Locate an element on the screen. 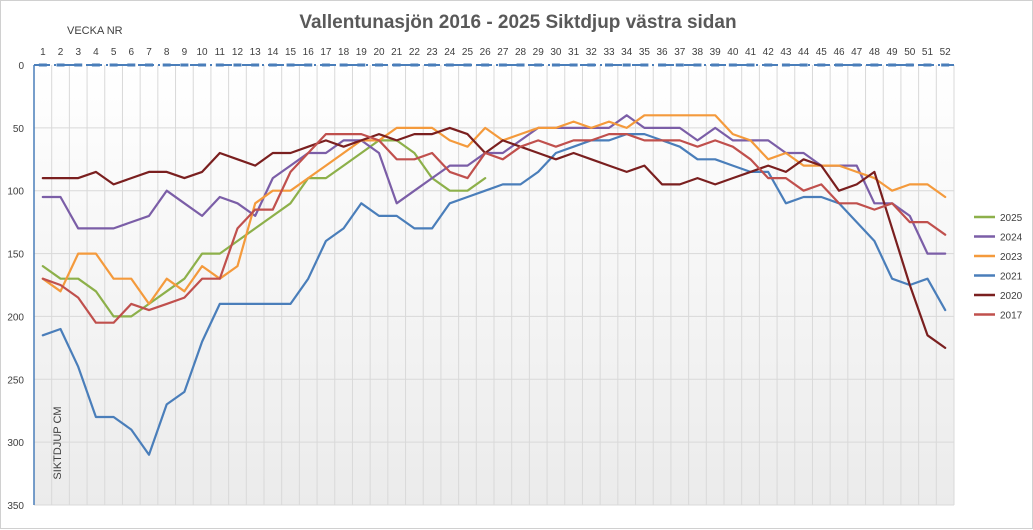  x-tick-label: 51 is located at coordinates (928, 52).